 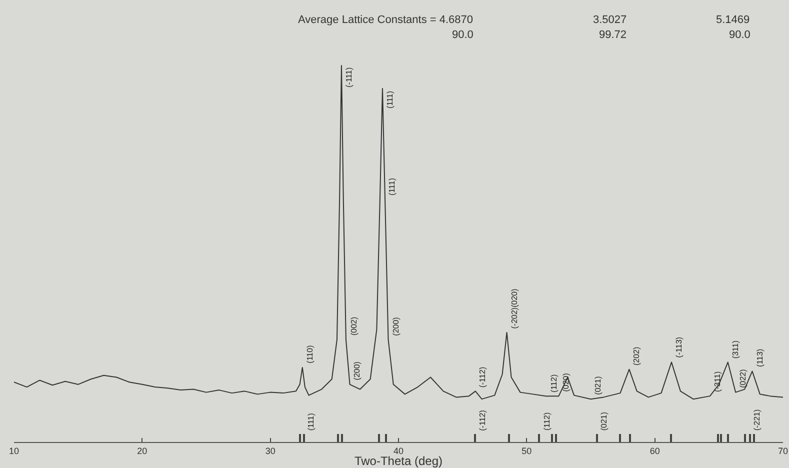 What do you see at coordinates (270, 451) in the screenshot?
I see `x-tick-label: 30` at bounding box center [270, 451].